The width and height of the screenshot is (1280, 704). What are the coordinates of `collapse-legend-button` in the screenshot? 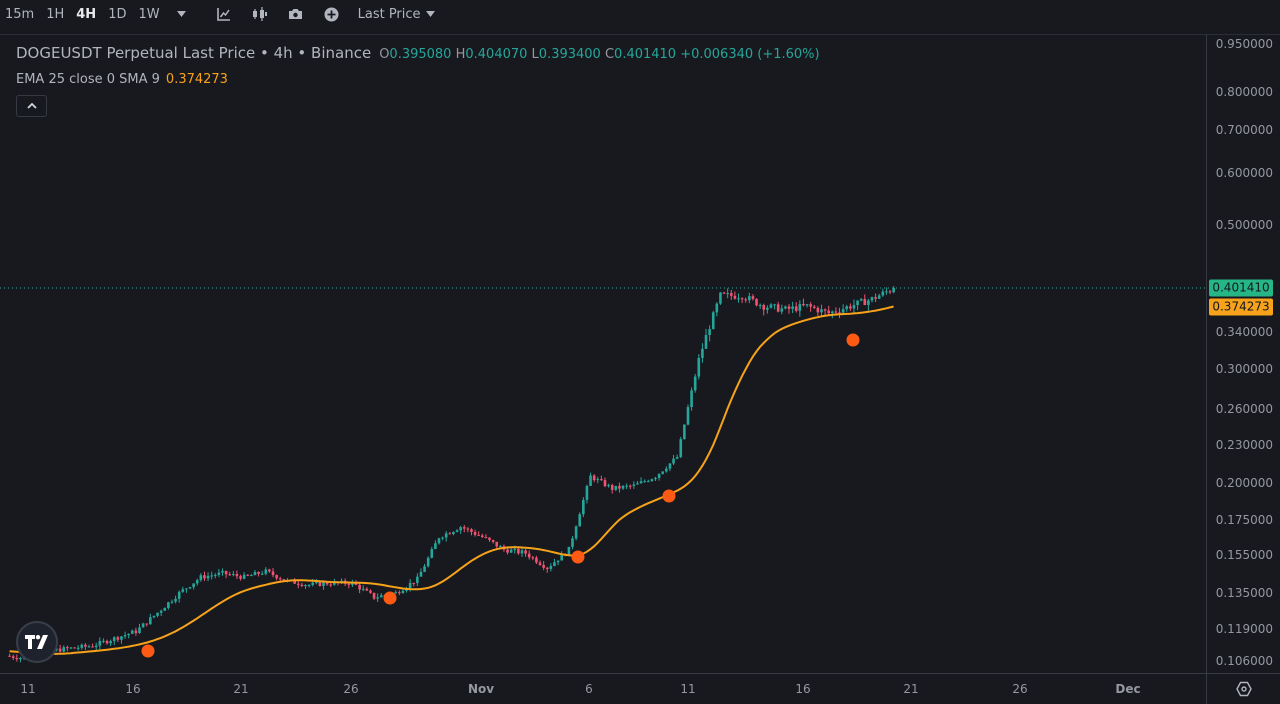 It's located at (31, 106).